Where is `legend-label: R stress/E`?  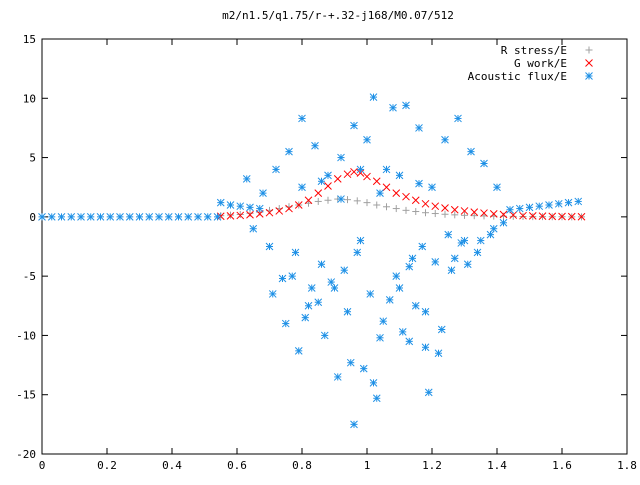
legend-label: R stress/E is located at coordinates (534, 50).